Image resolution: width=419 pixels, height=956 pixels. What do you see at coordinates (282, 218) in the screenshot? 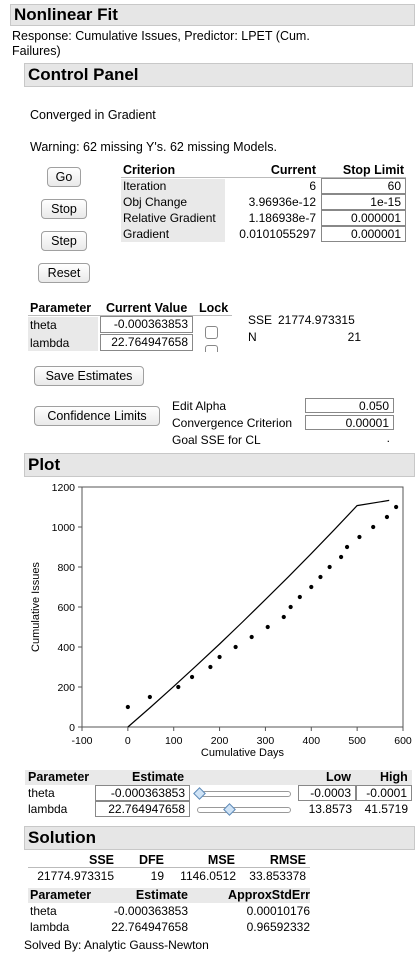
I see `criterion-current: 1.186938e-7` at bounding box center [282, 218].